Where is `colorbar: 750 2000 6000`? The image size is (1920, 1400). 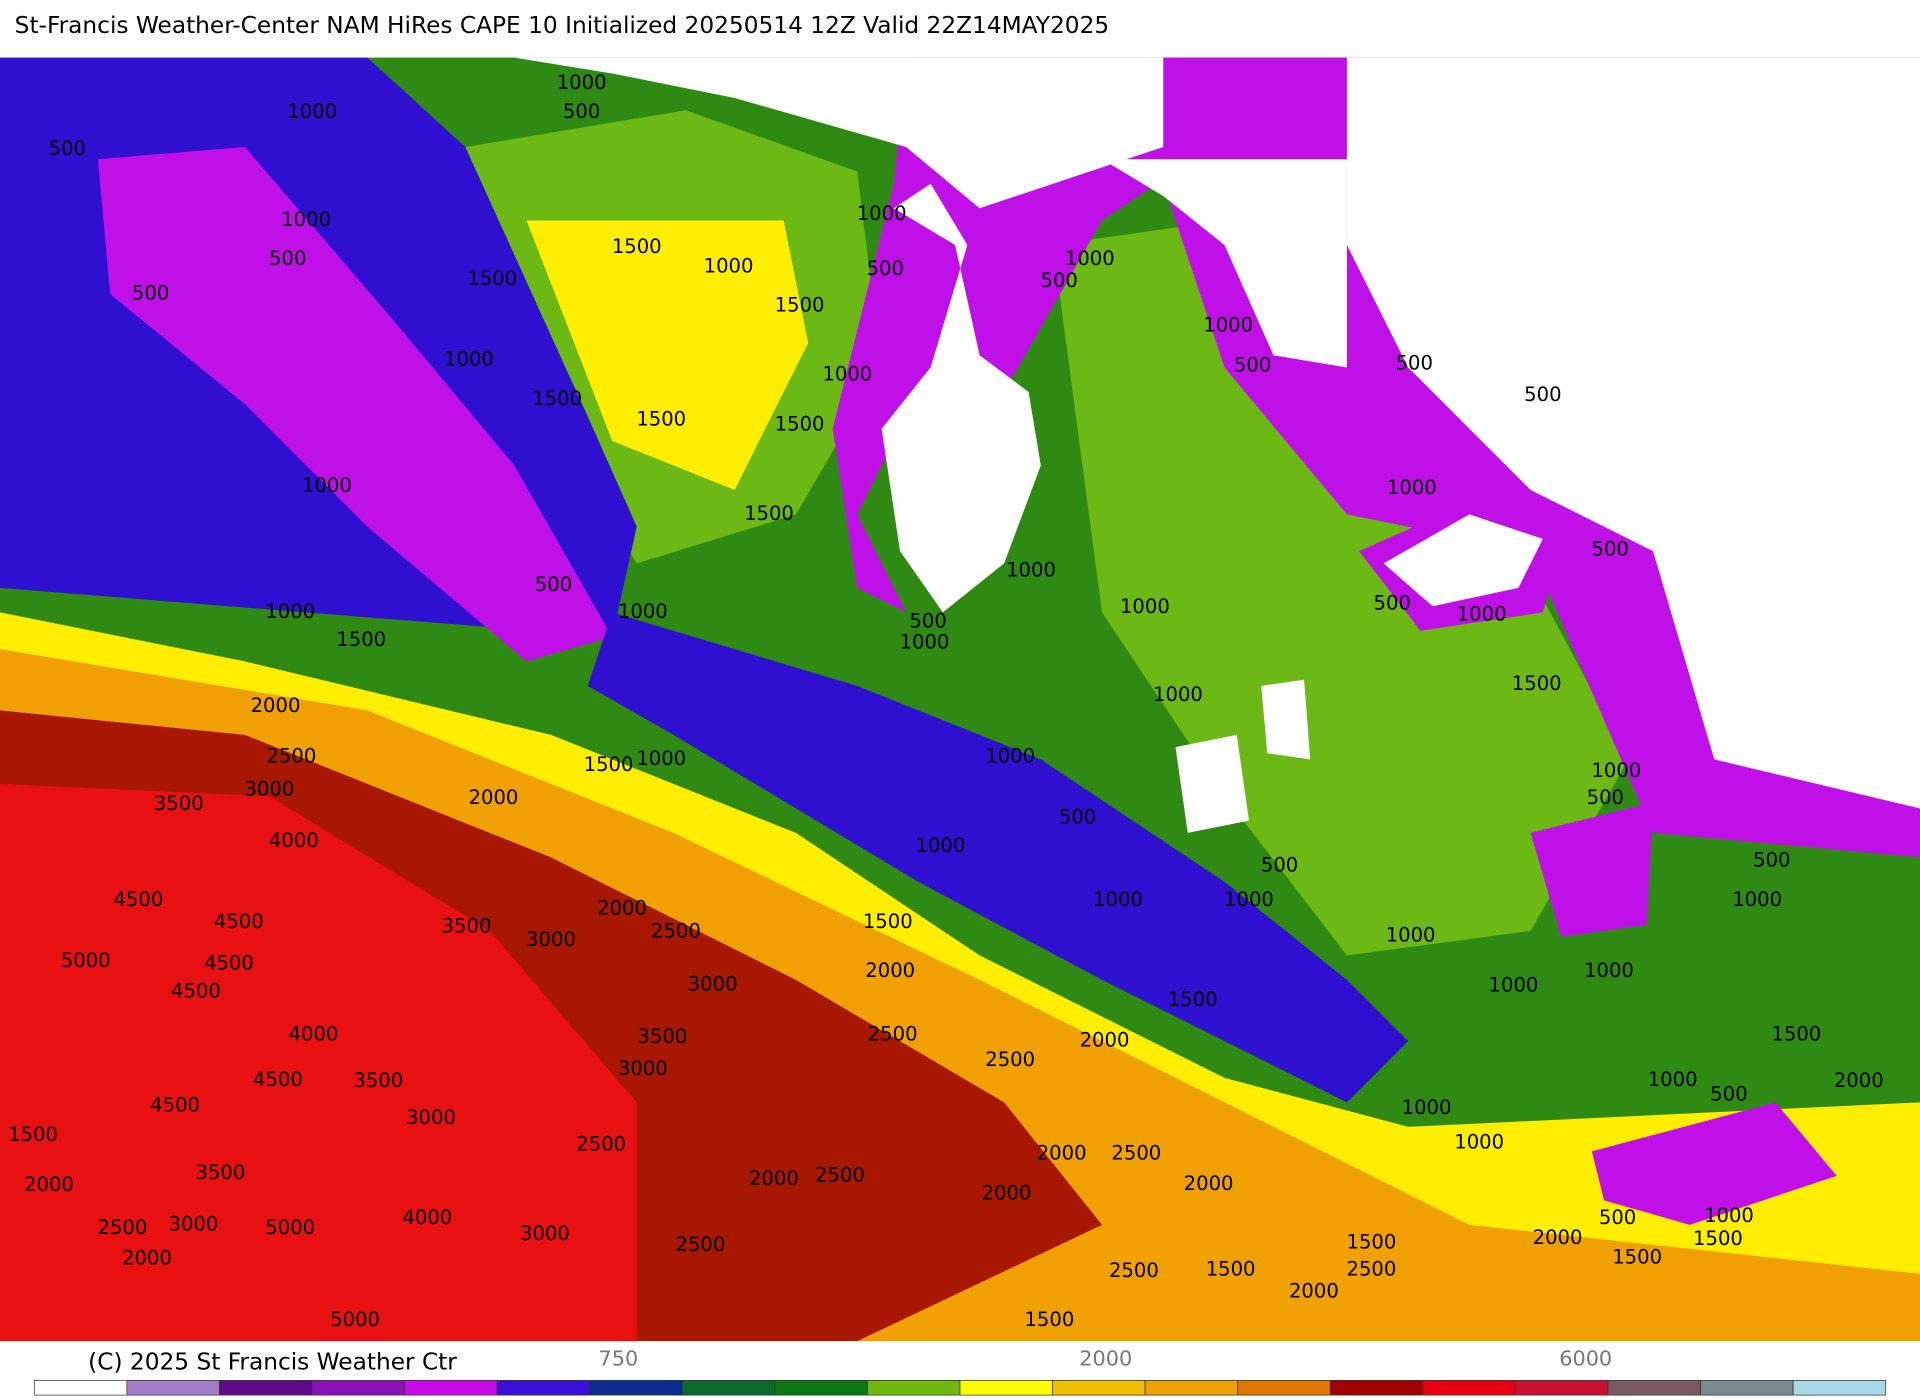
colorbar: 750 2000 6000 is located at coordinates (960, 1371).